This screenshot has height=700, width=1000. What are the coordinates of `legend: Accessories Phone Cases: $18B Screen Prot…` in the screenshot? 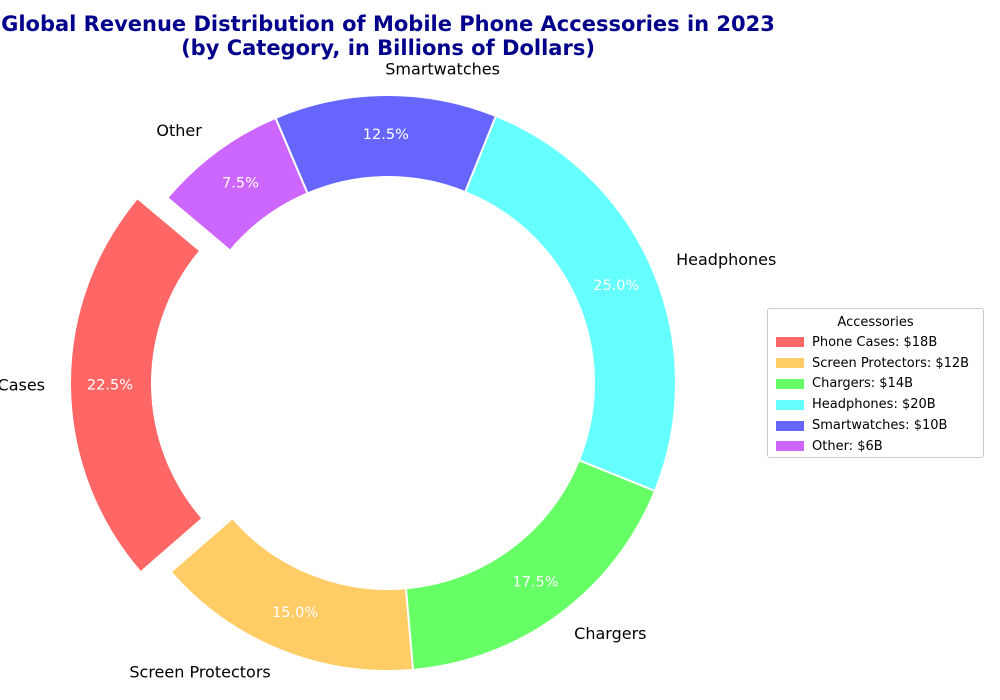 It's located at (875, 383).